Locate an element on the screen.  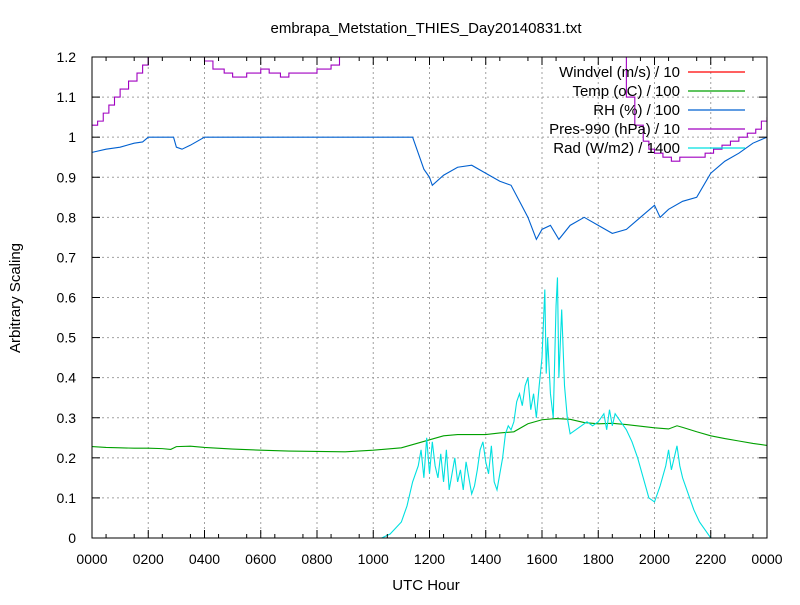
legend-entry-label: Temp (oC) / 100 is located at coordinates (626, 91).